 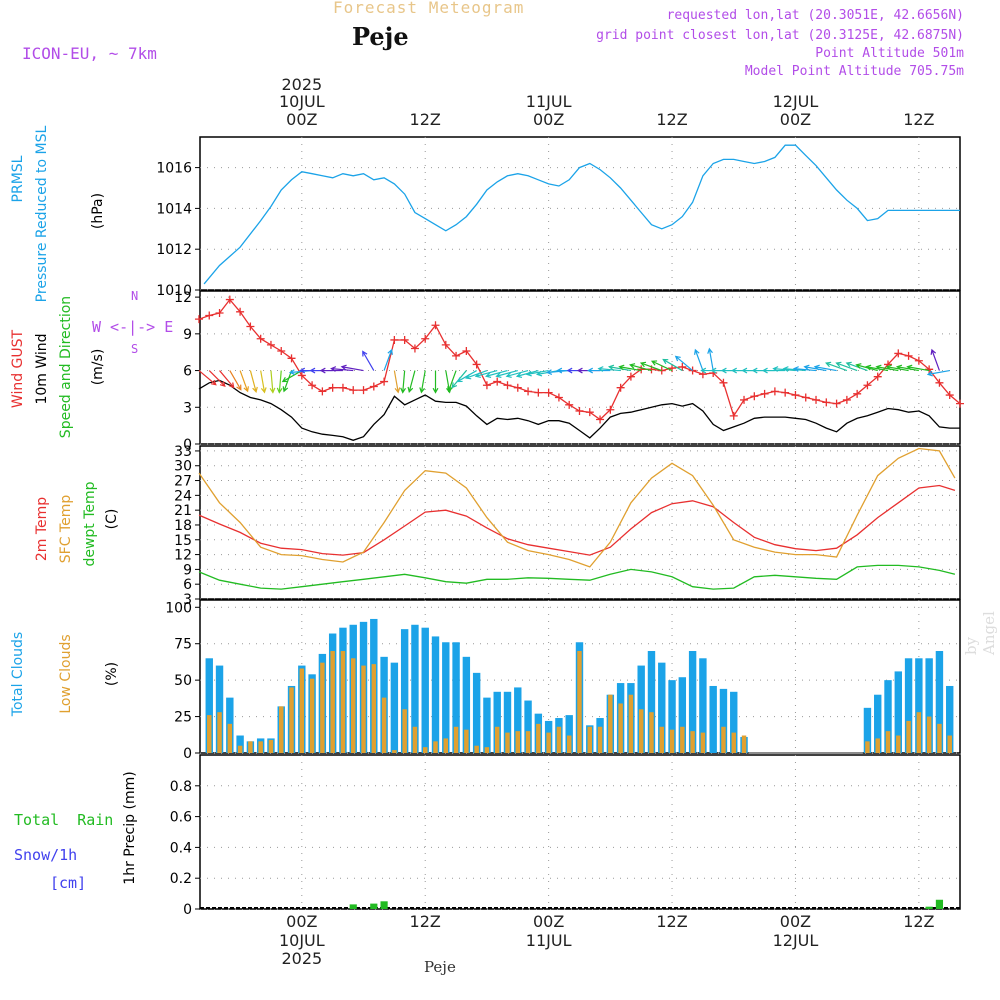 What do you see at coordinates (68, 883) in the screenshot?
I see `snow-unit: [cm]` at bounding box center [68, 883].